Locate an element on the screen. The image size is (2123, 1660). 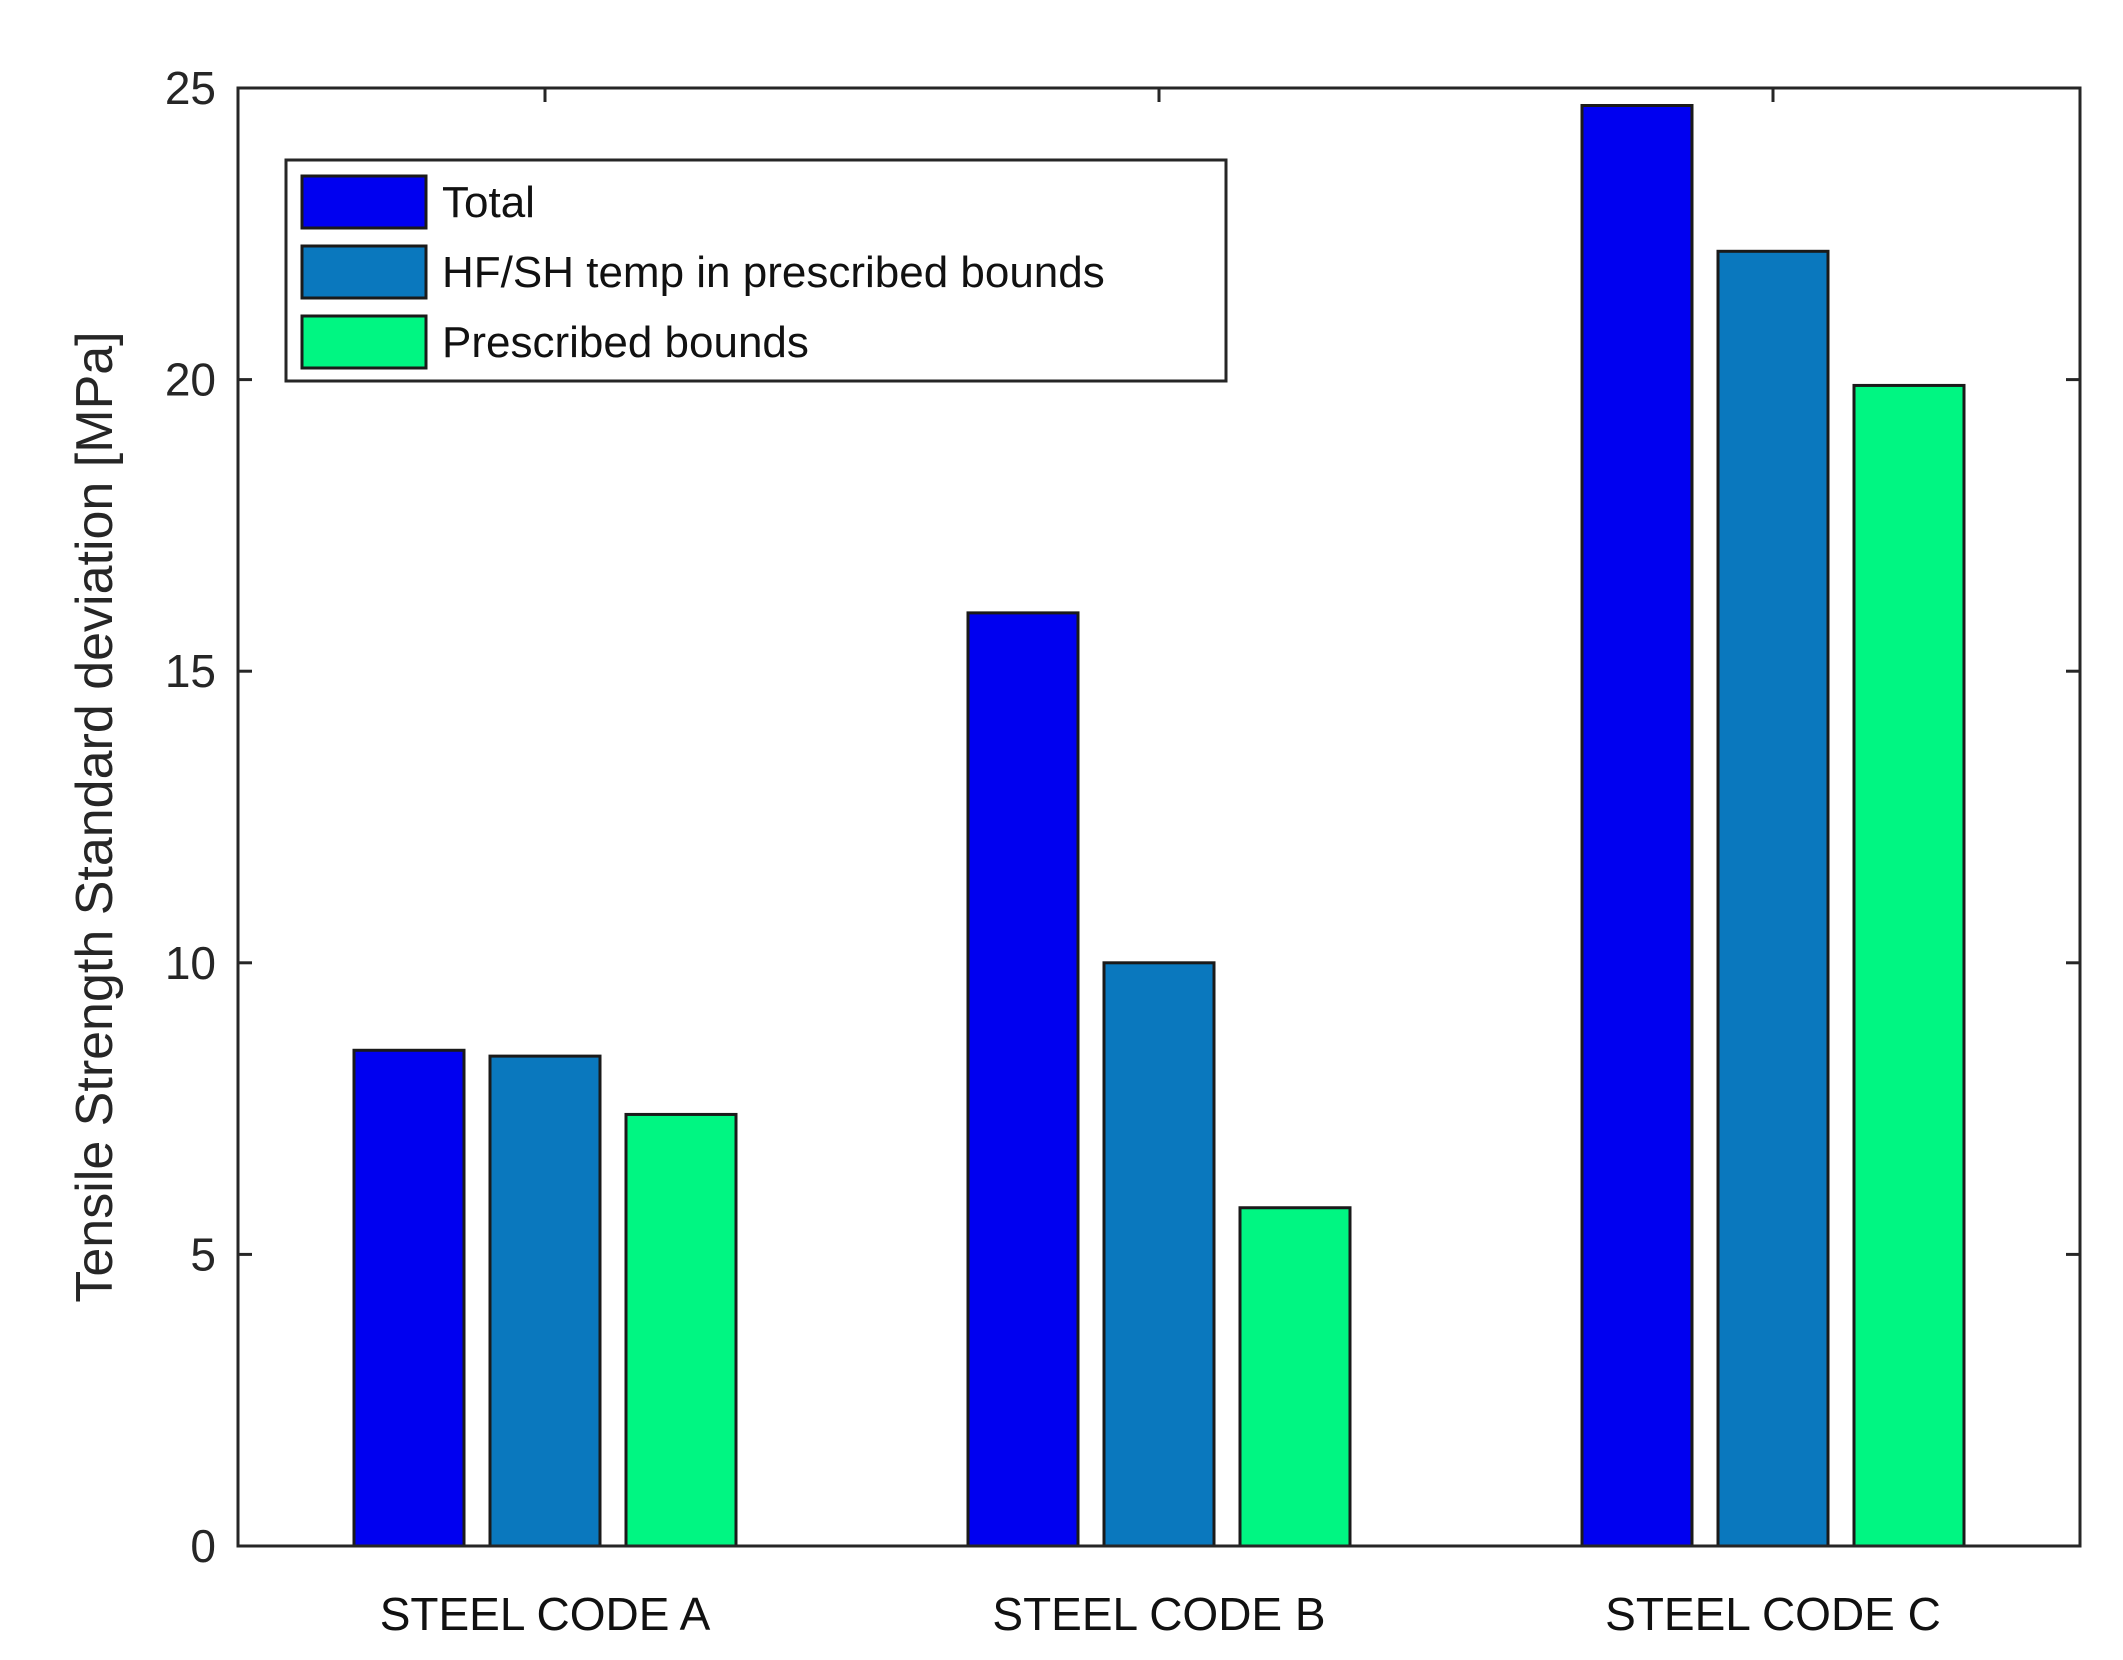
x-category-label: STEEL CODE C is located at coordinates (1773, 1614).